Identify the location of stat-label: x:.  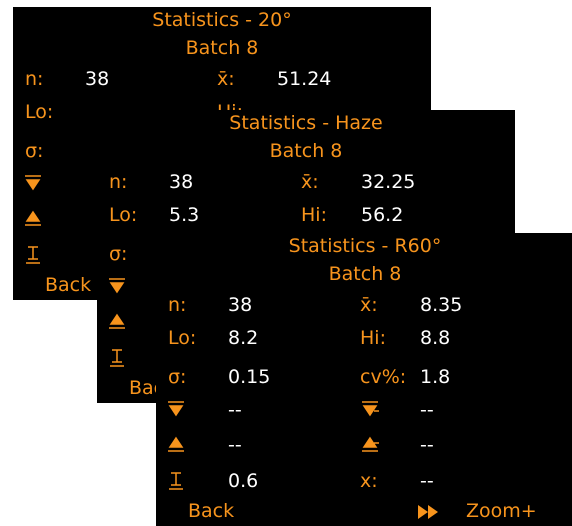
(369, 481).